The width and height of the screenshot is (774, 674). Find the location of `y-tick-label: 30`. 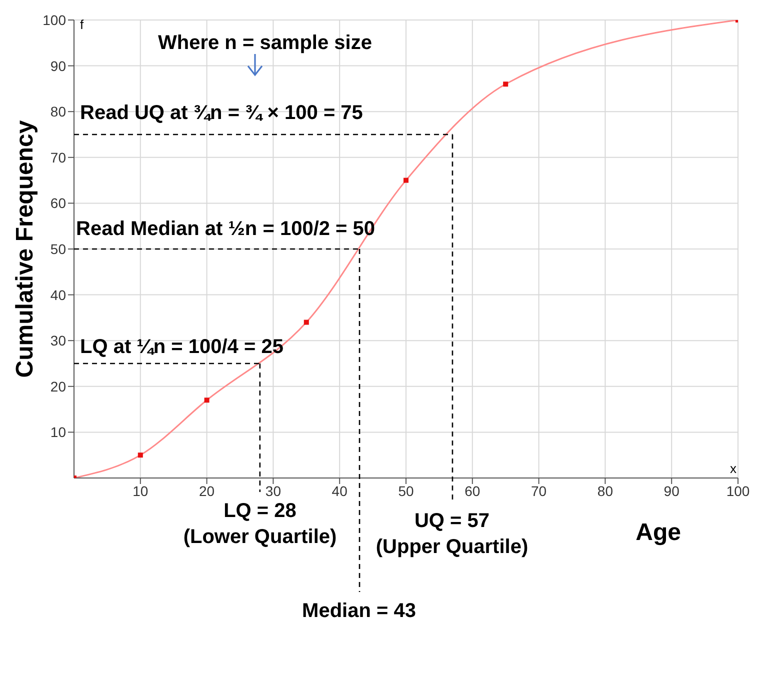

y-tick-label: 30 is located at coordinates (58, 340).